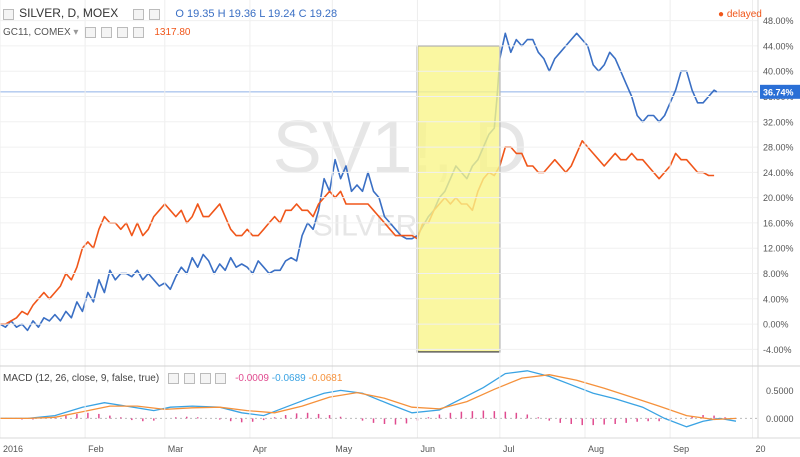  What do you see at coordinates (76, 32) in the screenshot?
I see `chevron-down-icon: ▾` at bounding box center [76, 32].